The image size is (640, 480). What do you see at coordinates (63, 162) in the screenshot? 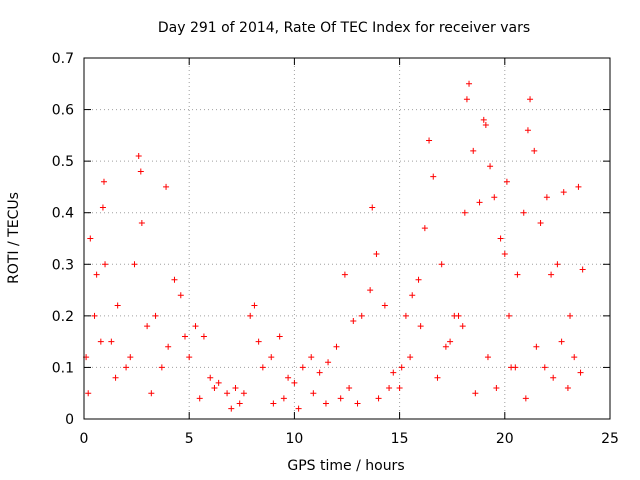
I see `y-tick-label: 0.5` at bounding box center [63, 162].